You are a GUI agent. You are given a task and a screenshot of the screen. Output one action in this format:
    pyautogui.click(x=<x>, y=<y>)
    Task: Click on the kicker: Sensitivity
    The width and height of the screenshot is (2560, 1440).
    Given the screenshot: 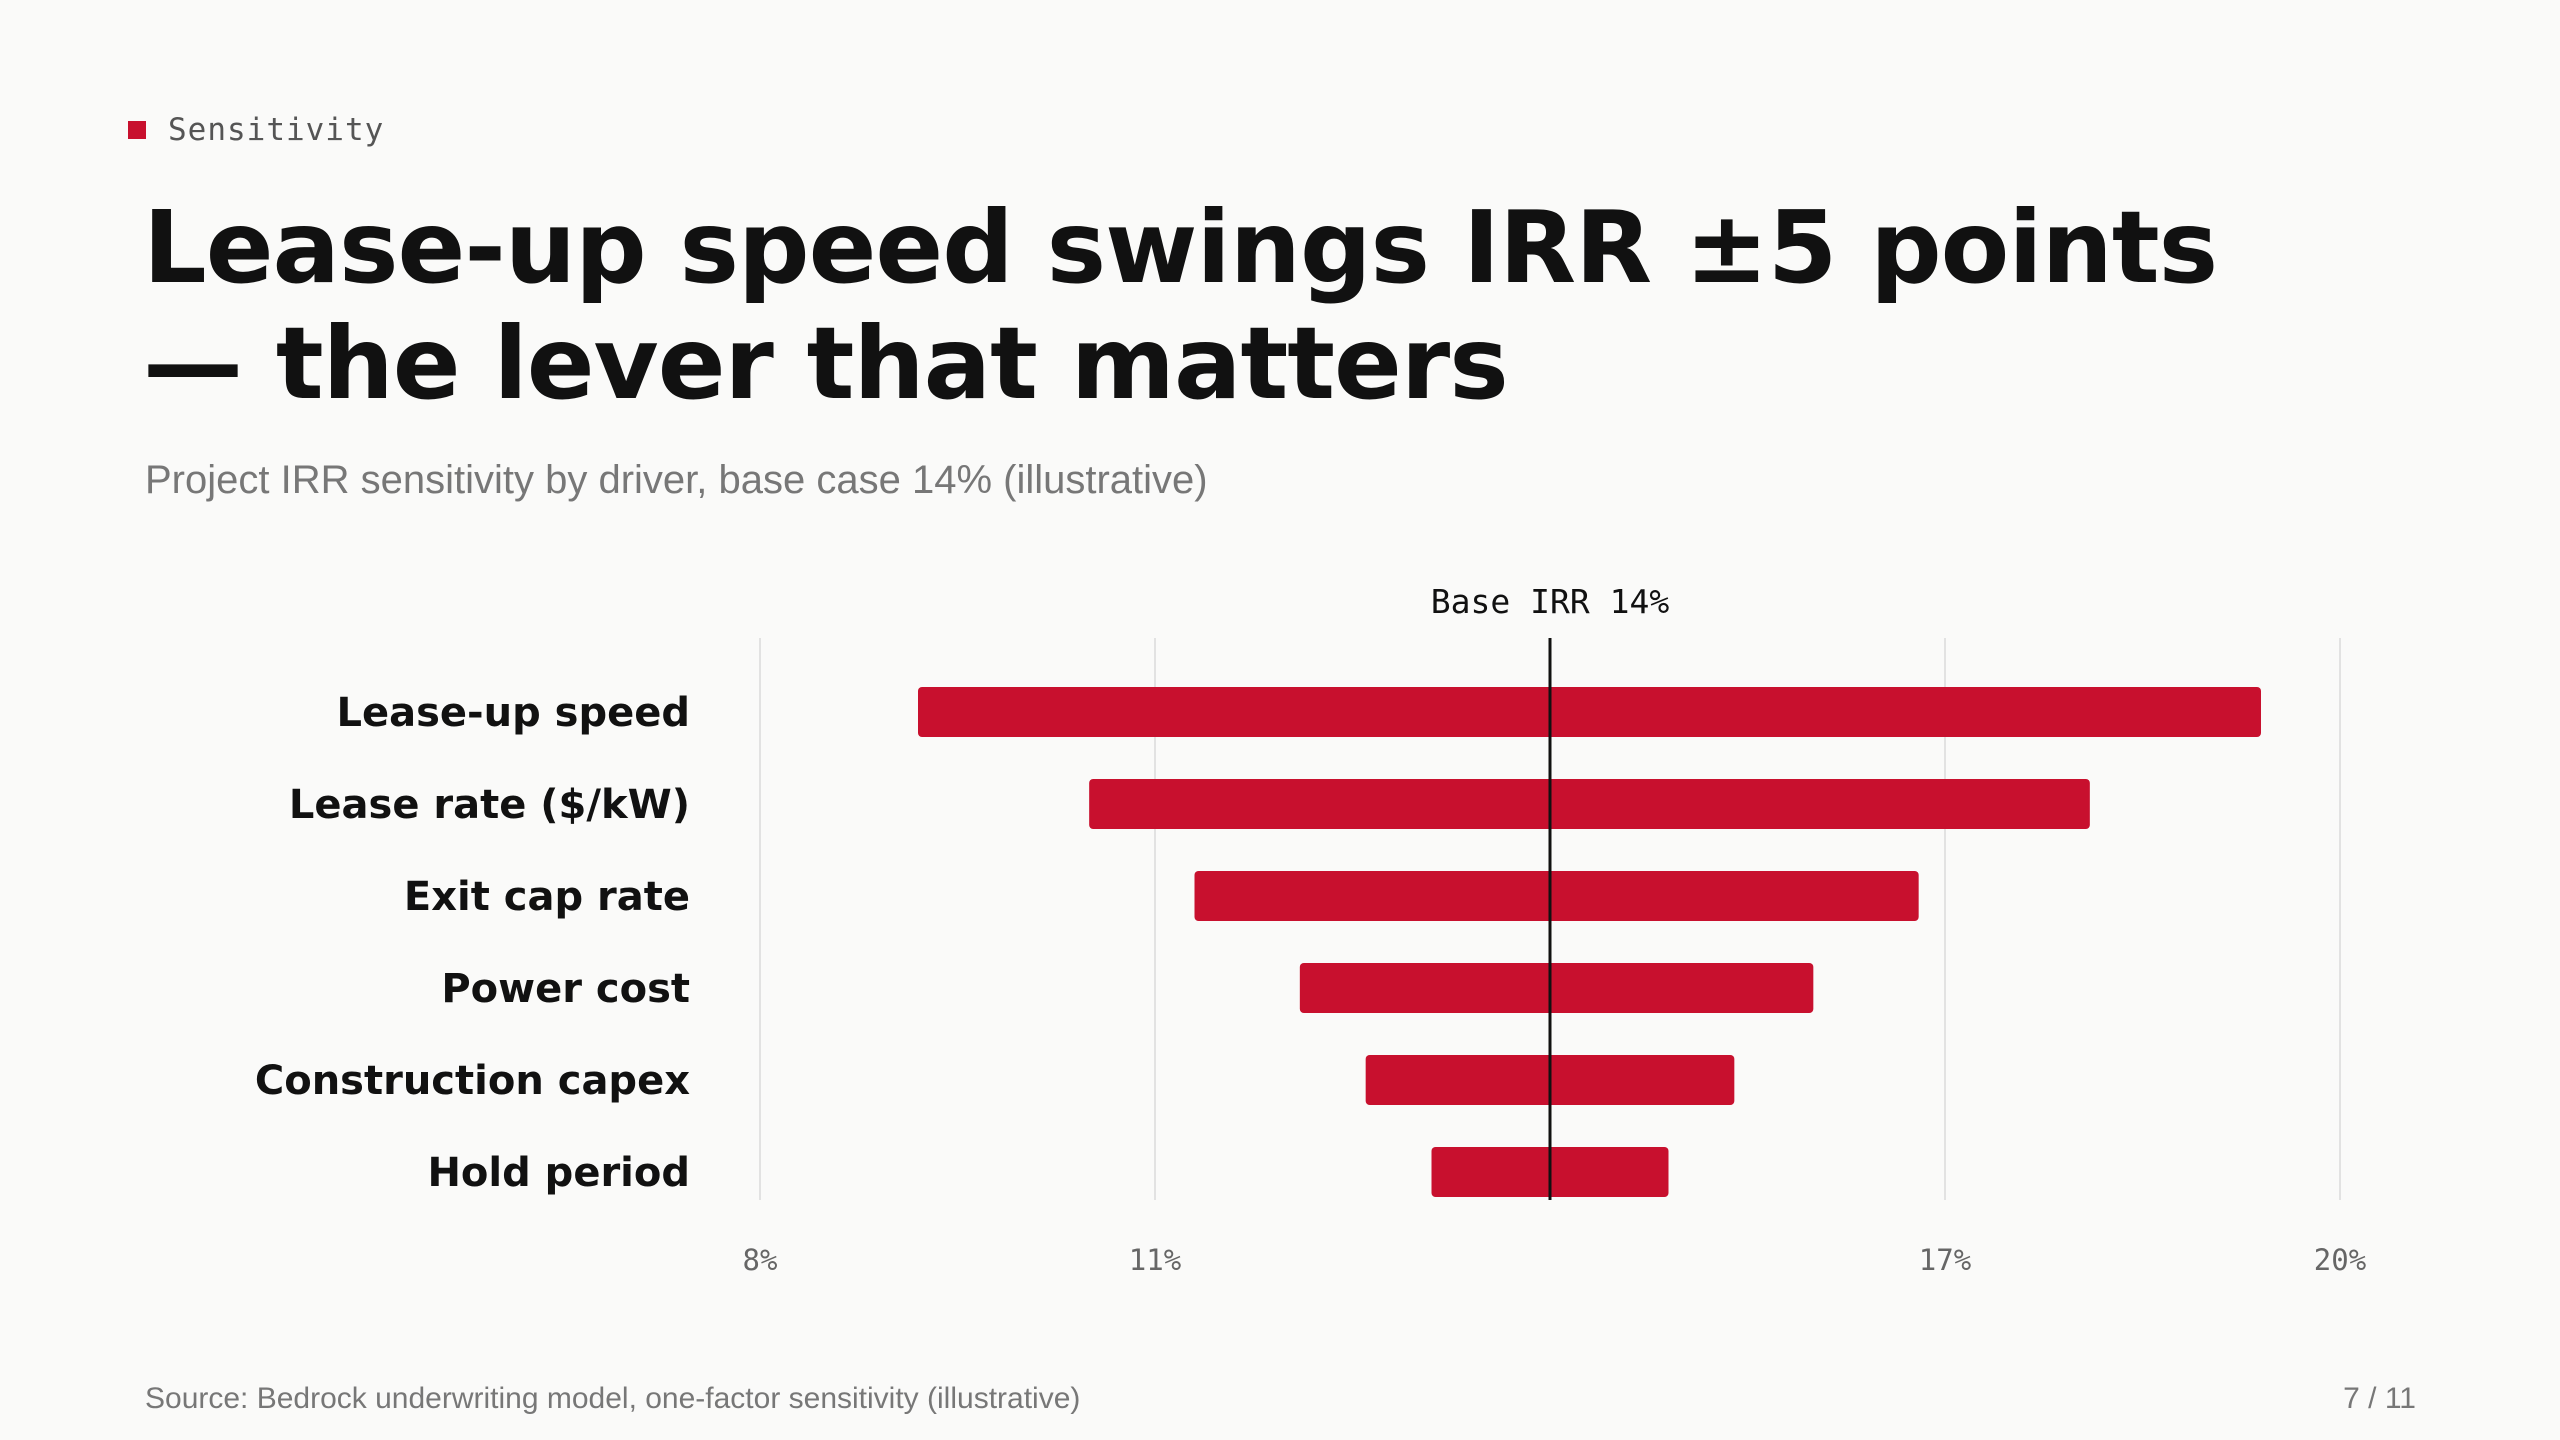 What is the action you would take?
    pyautogui.click(x=256, y=130)
    